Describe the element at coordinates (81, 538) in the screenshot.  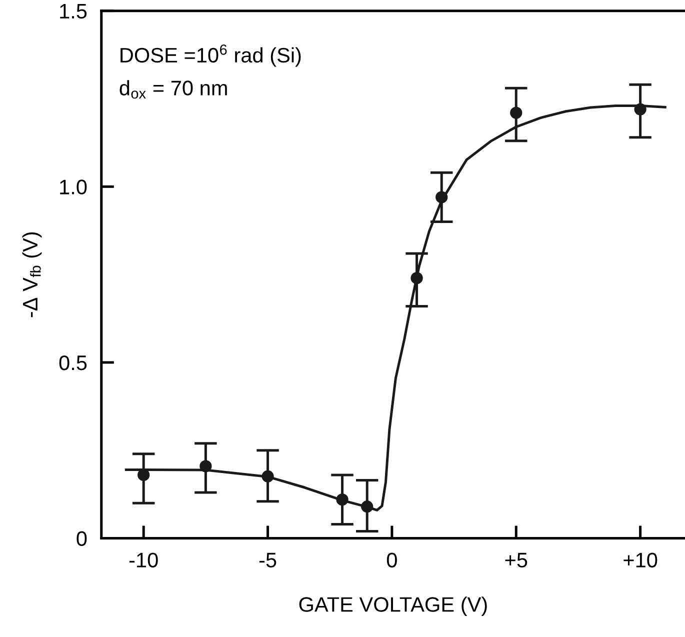
I see `y-tick-label: 0` at that location.